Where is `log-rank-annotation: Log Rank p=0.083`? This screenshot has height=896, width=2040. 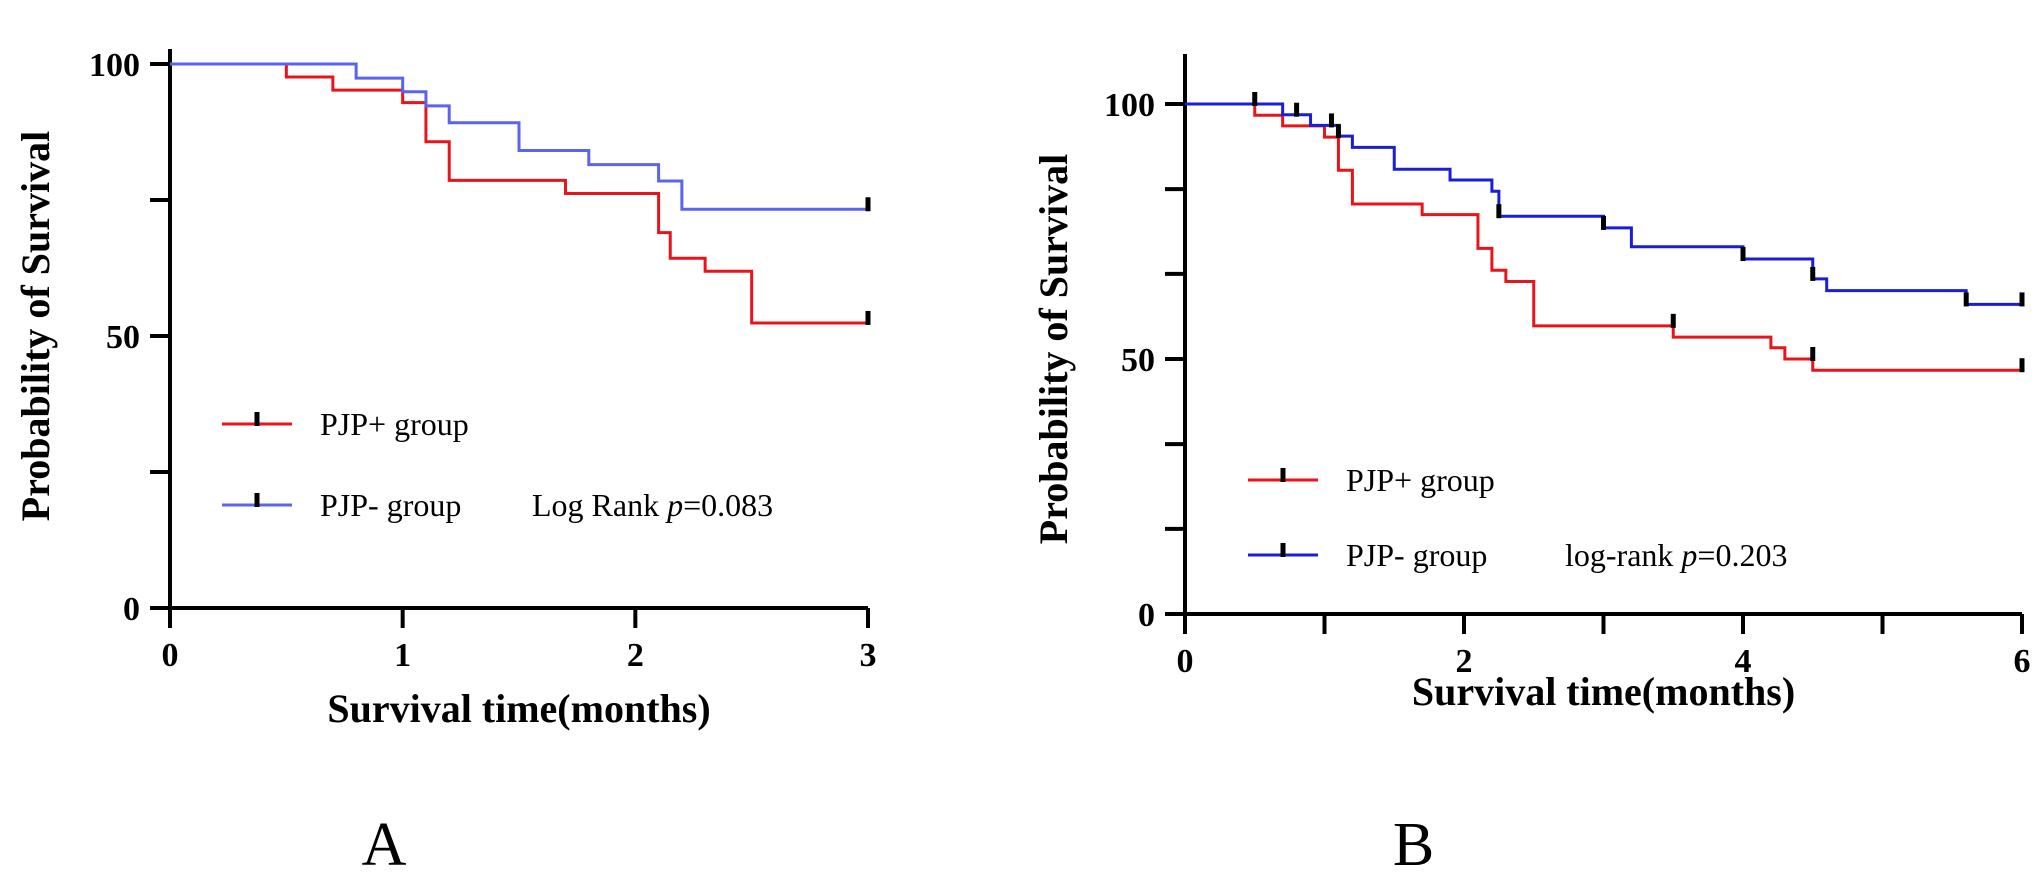 log-rank-annotation: Log Rank p=0.083 is located at coordinates (652, 505).